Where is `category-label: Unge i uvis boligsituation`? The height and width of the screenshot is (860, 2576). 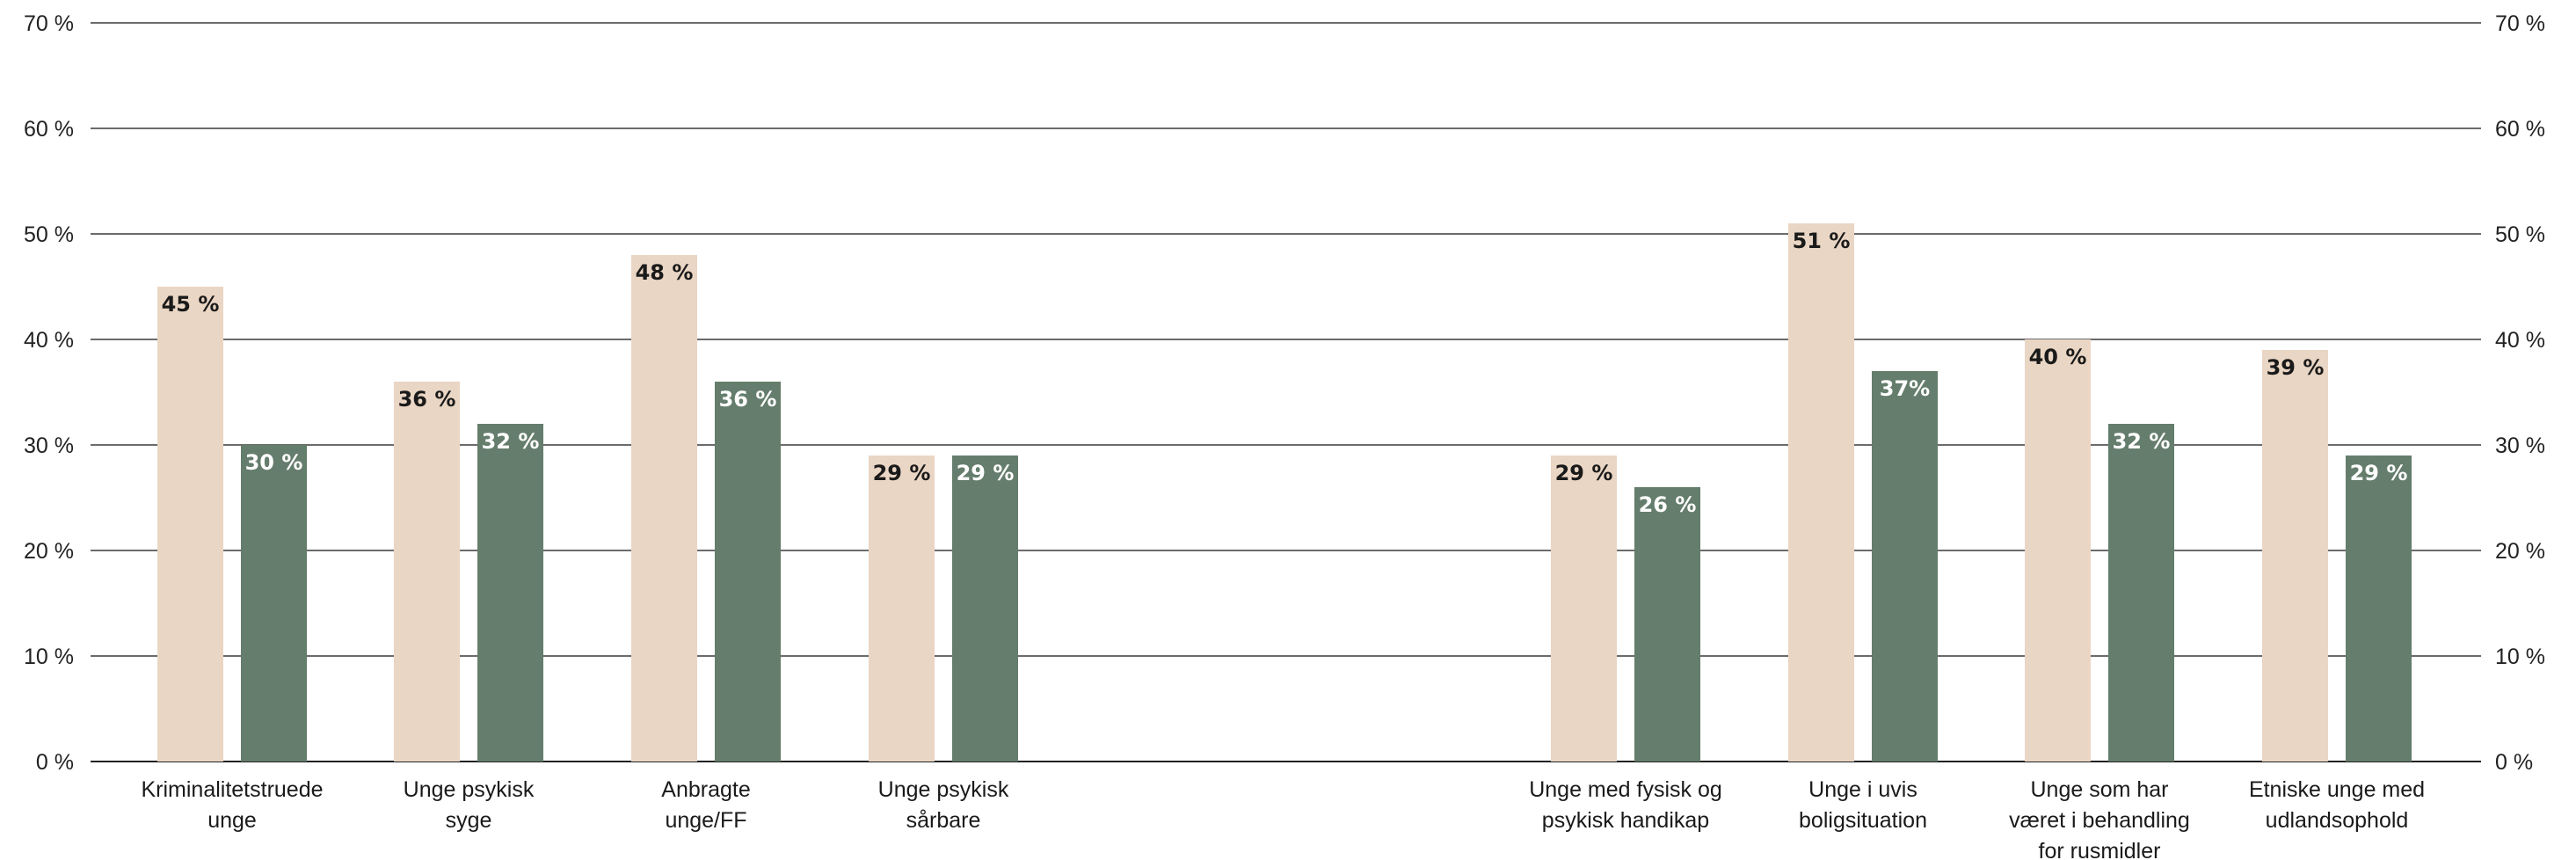 category-label: Unge i uvis boligsituation is located at coordinates (1863, 805).